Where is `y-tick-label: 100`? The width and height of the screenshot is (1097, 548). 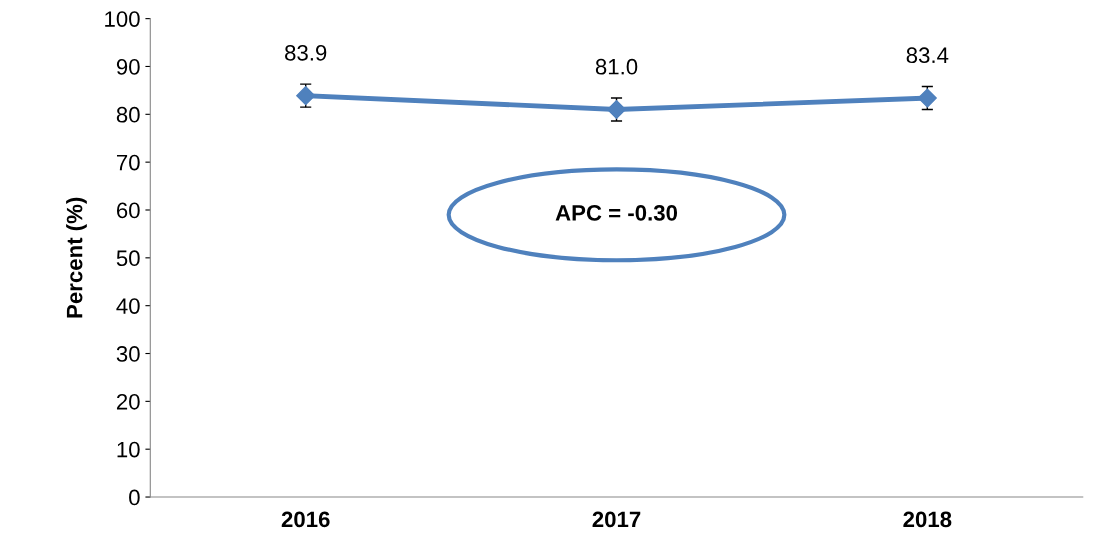
y-tick-label: 100 is located at coordinates (122, 19).